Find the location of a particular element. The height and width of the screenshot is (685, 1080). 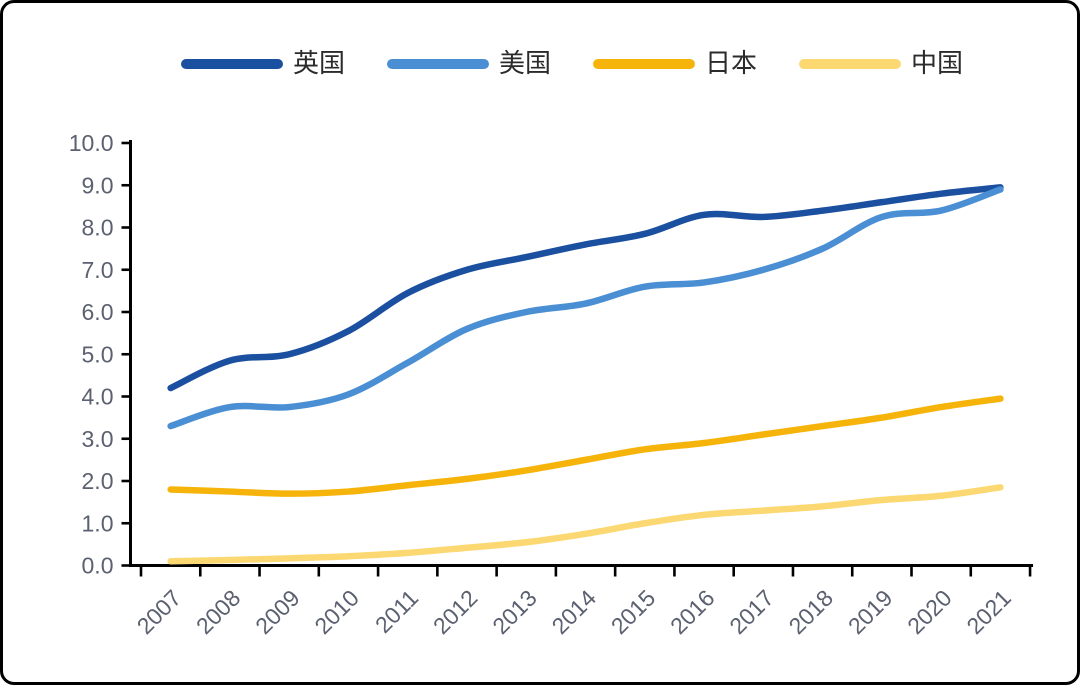

y-tick-label: 9.0 is located at coordinates (98, 185).